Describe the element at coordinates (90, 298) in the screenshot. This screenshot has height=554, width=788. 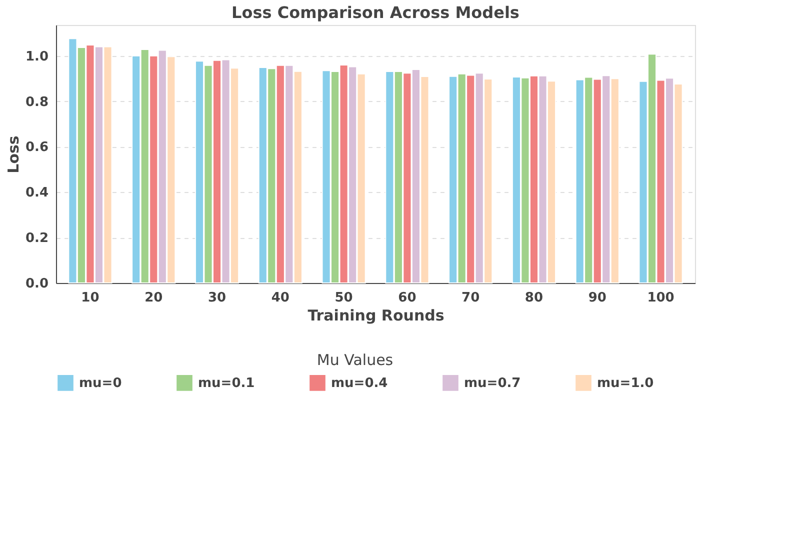
I see `x-tick-label: 10` at that location.